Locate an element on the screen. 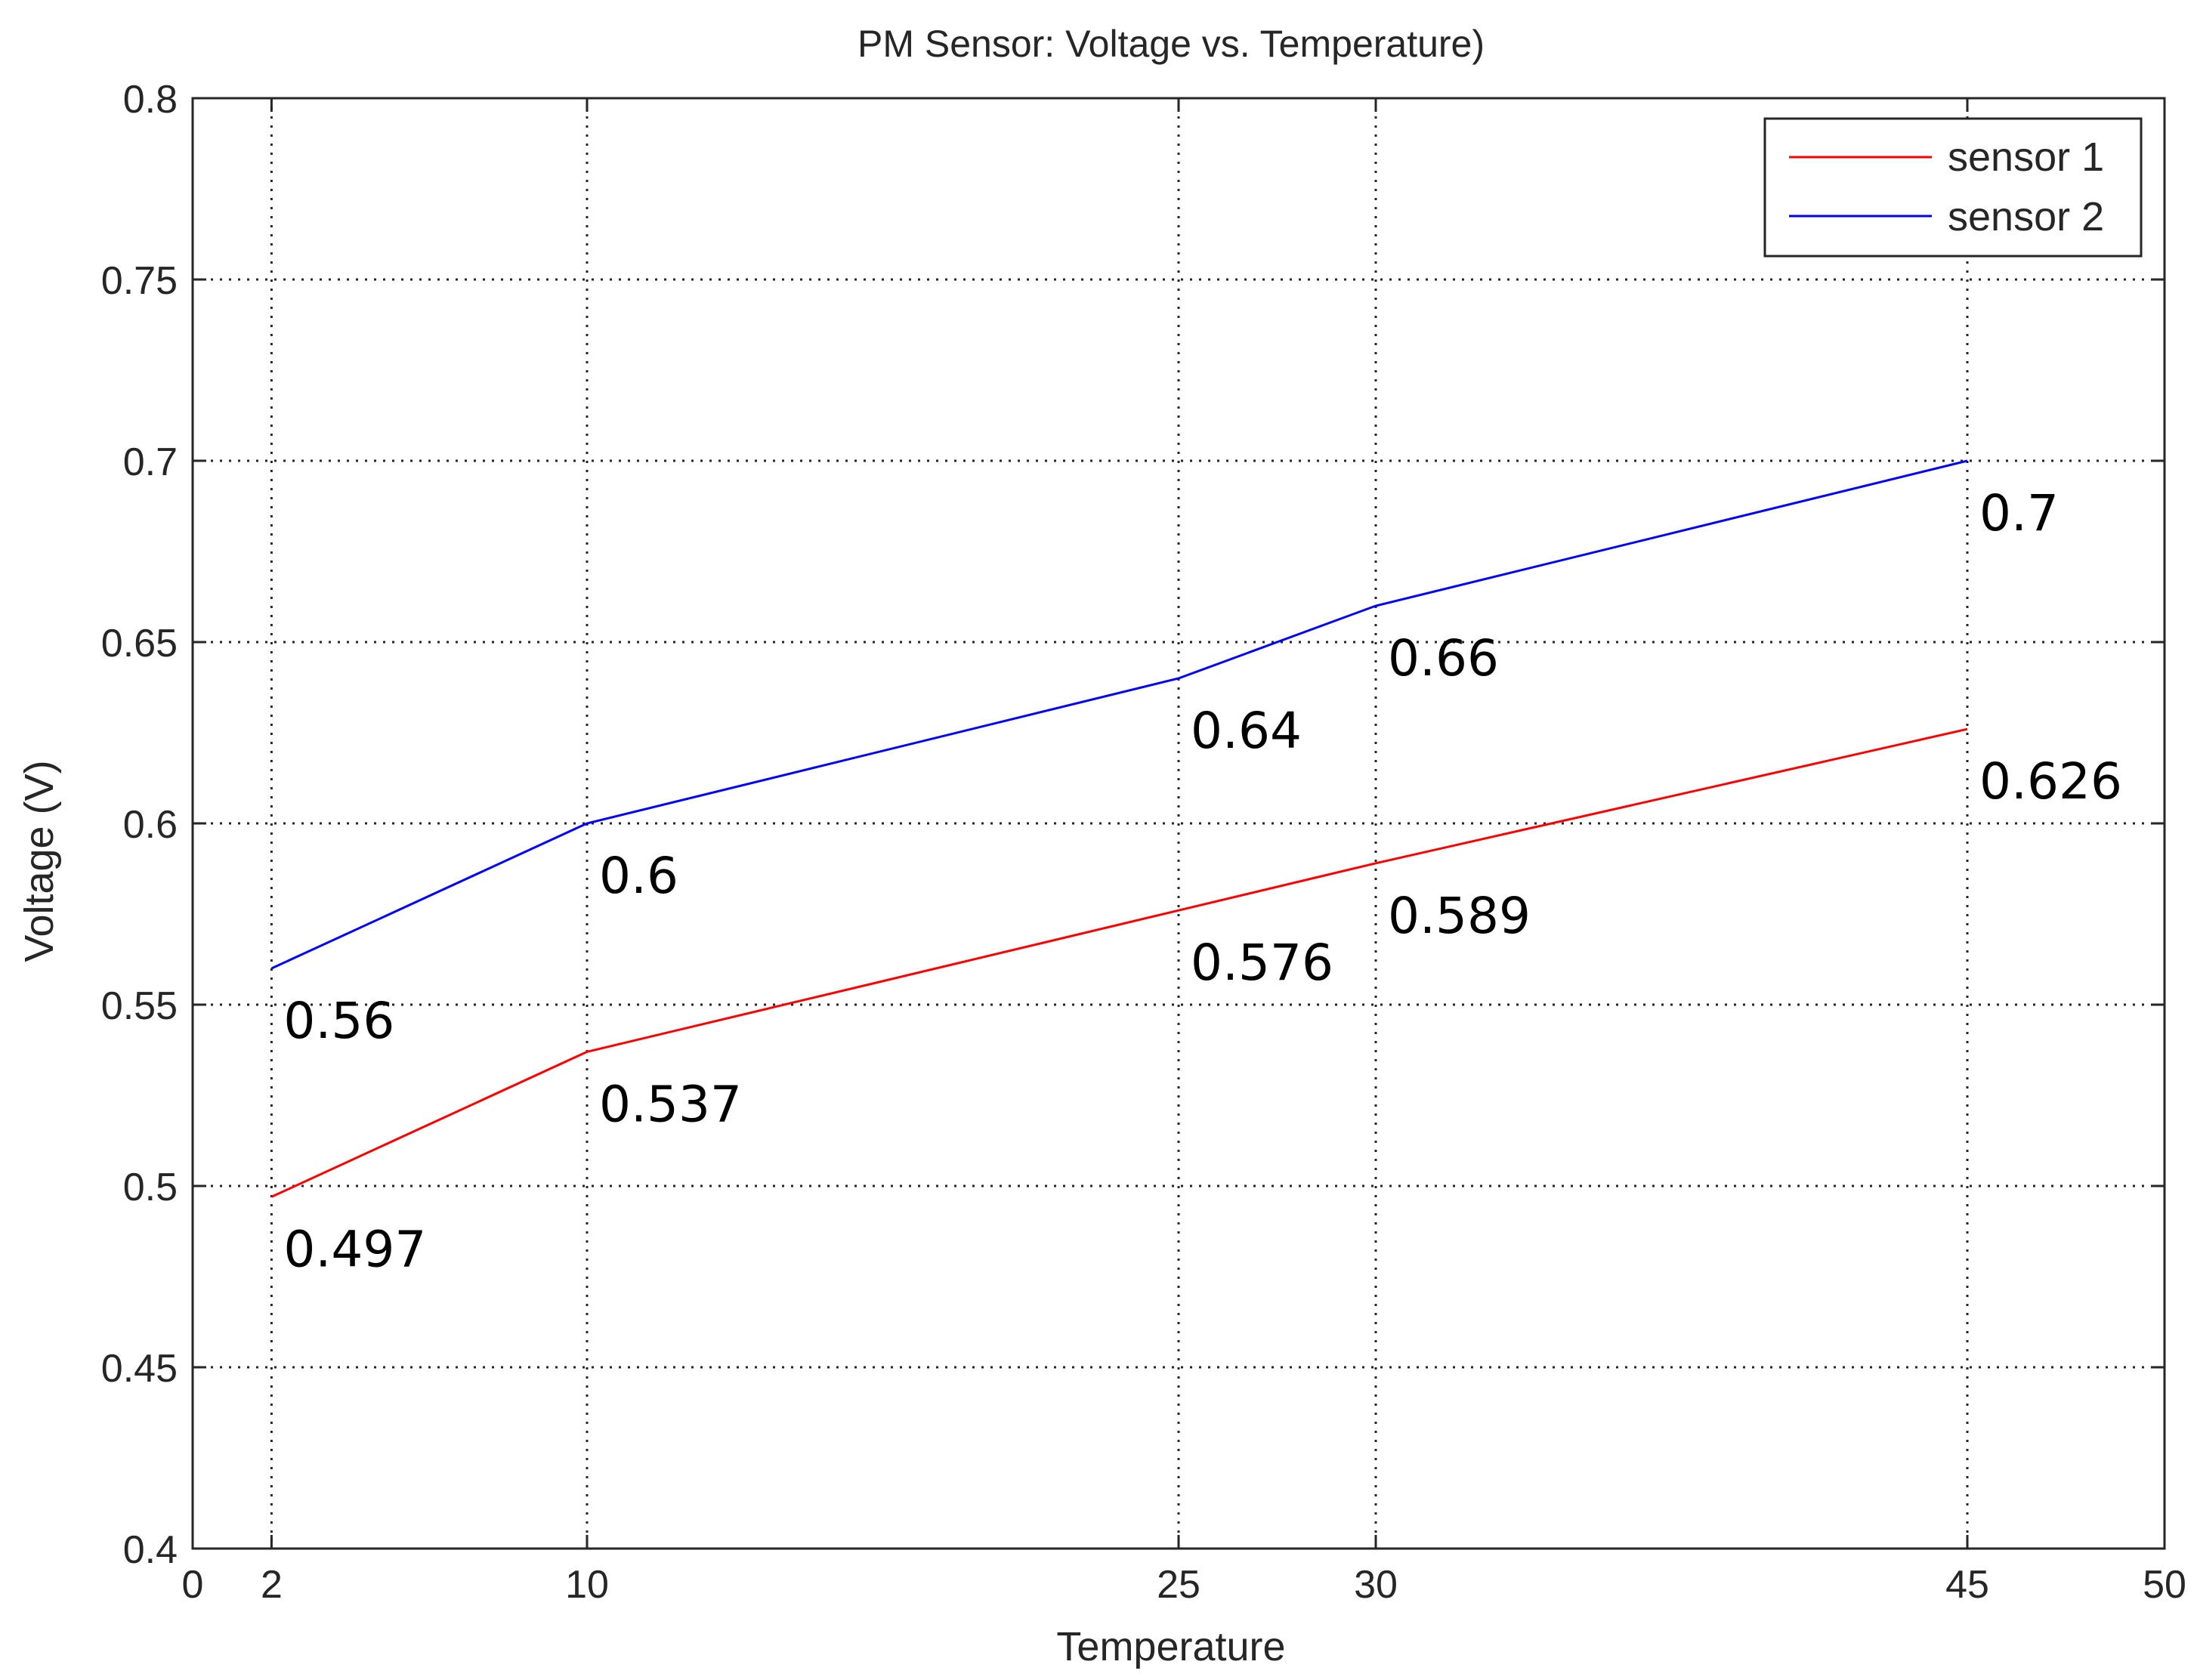 This screenshot has width=2197, height=1680. y-tick-label: 0.8 is located at coordinates (150, 100).